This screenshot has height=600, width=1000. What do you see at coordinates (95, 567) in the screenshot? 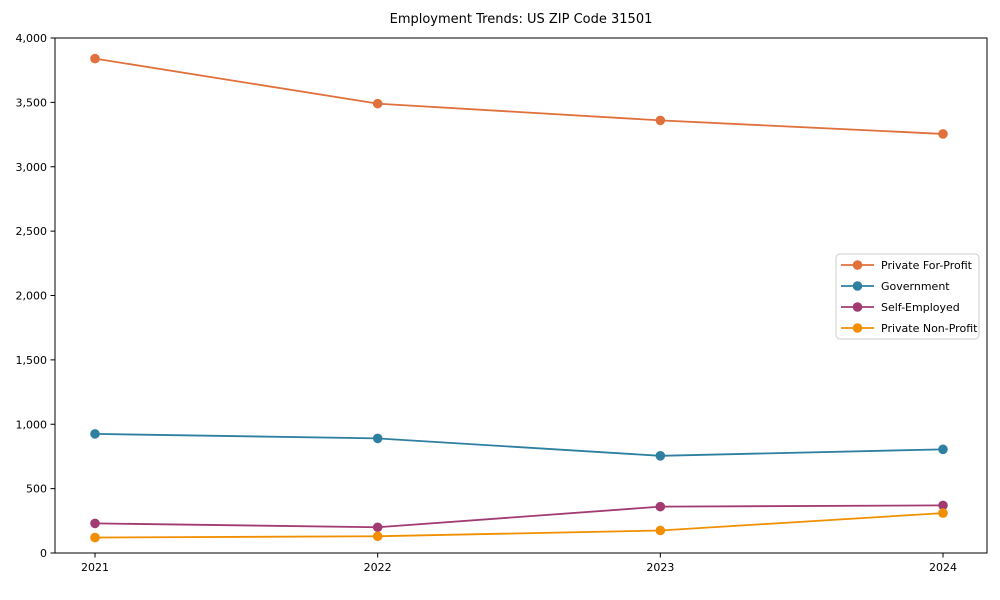
I see `x-tick-label: 2021` at bounding box center [95, 567].